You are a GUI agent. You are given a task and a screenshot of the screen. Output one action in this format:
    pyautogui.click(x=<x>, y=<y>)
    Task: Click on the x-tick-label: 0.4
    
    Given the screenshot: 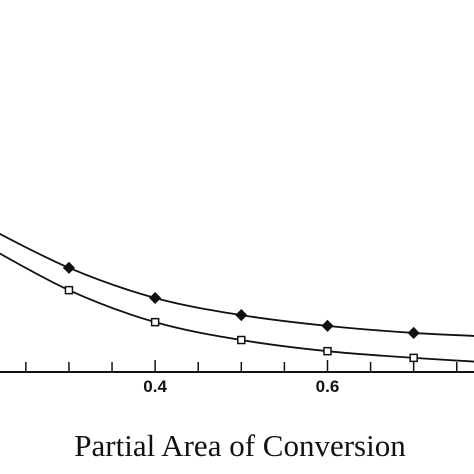 What is the action you would take?
    pyautogui.click(x=155, y=386)
    